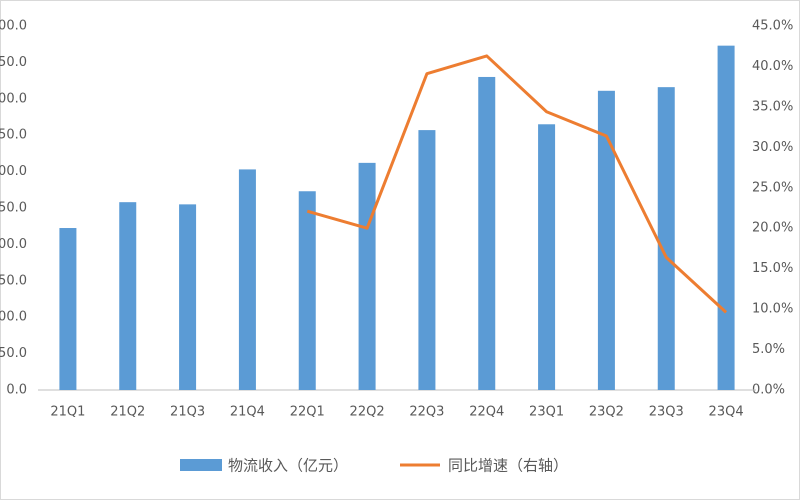 The width and height of the screenshot is (800, 500). Describe the element at coordinates (367, 412) in the screenshot. I see `x-tick-label: 22Q2` at that location.